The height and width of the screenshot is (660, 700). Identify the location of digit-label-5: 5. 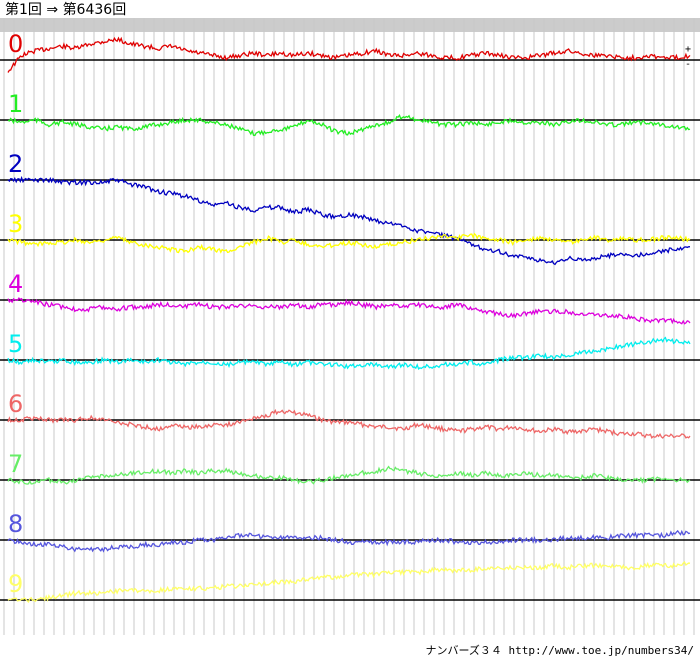
(15, 344).